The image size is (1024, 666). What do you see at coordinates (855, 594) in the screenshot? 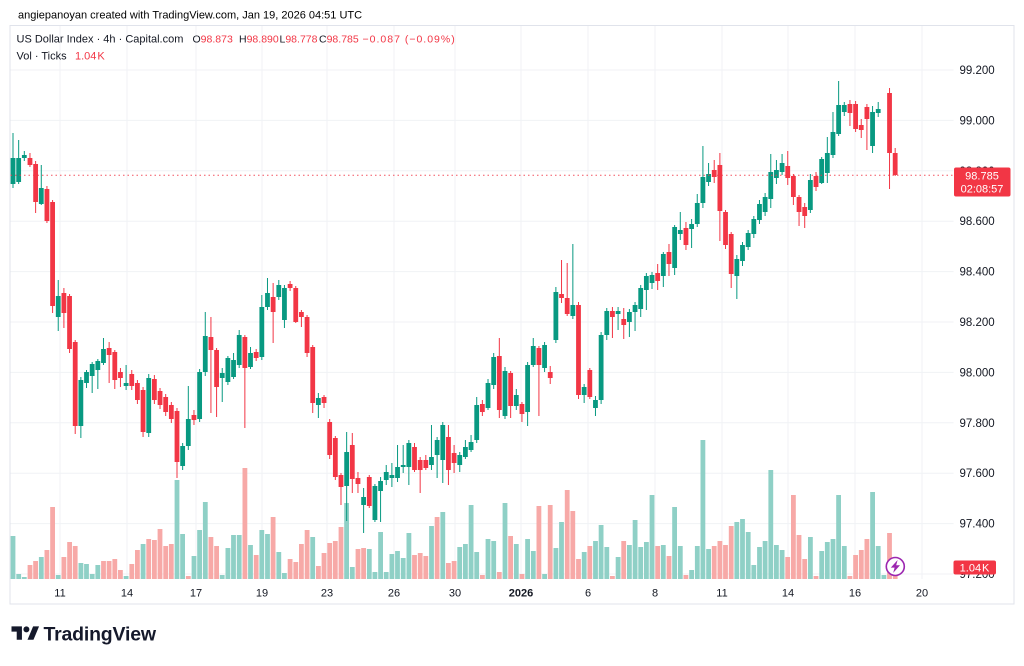
I see `svg-text: 16` at bounding box center [855, 594].